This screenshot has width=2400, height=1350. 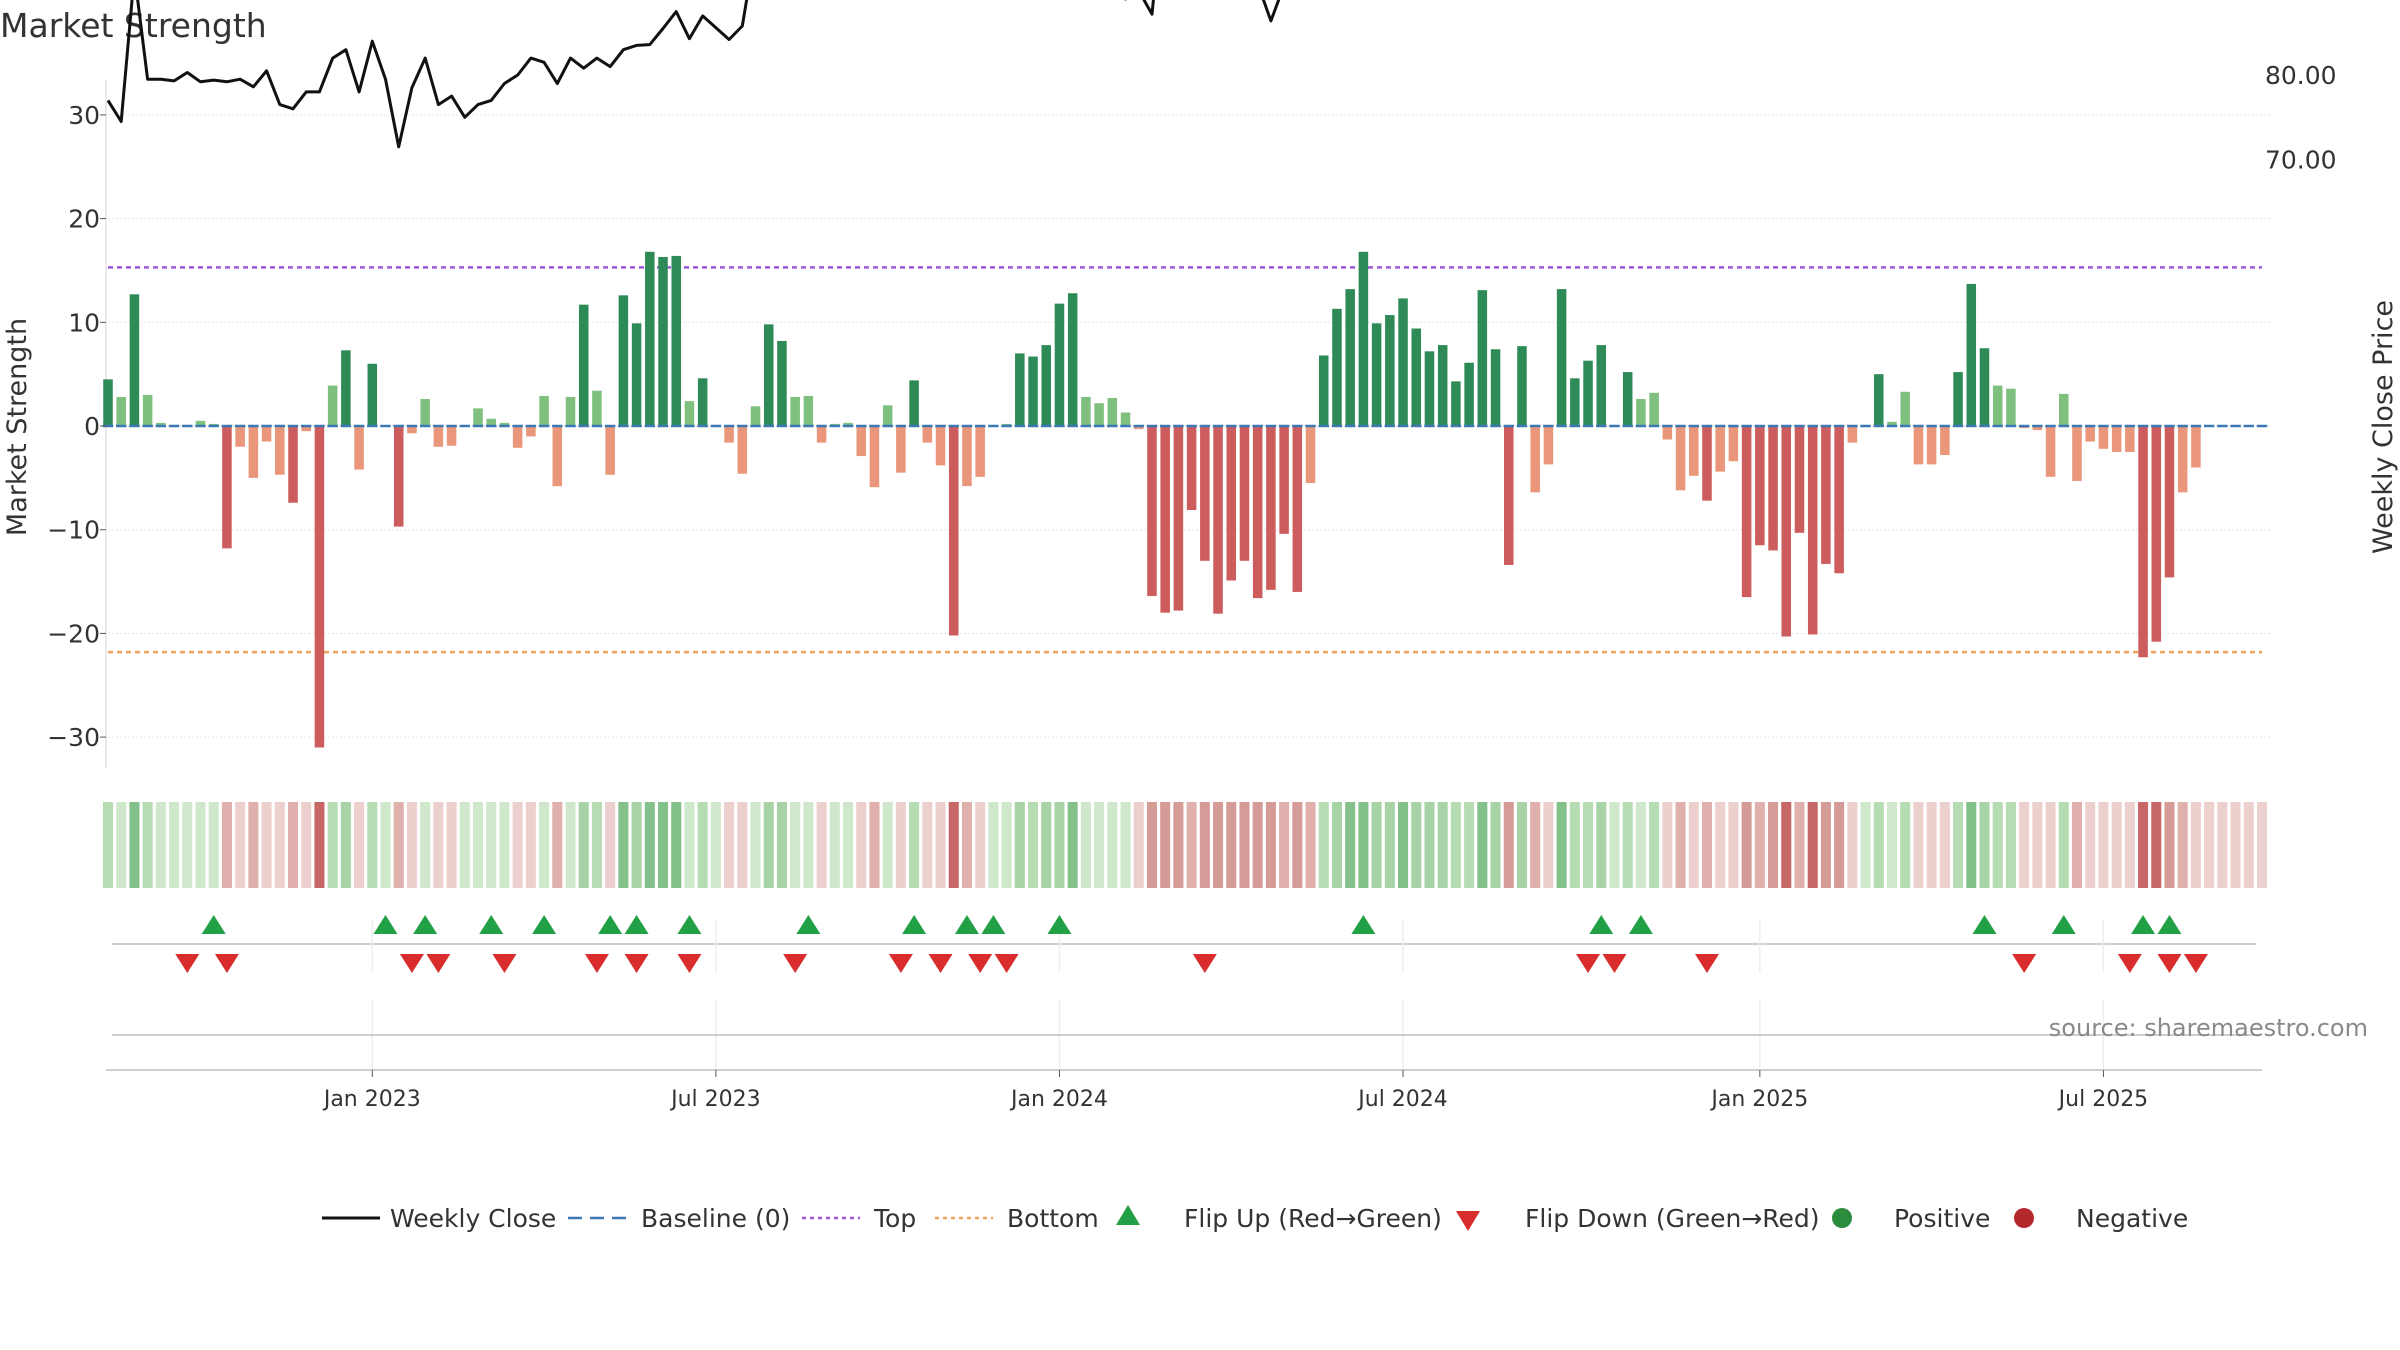 What do you see at coordinates (2301, 3) in the screenshot?
I see `y2-tick-label: 90.00` at bounding box center [2301, 3].